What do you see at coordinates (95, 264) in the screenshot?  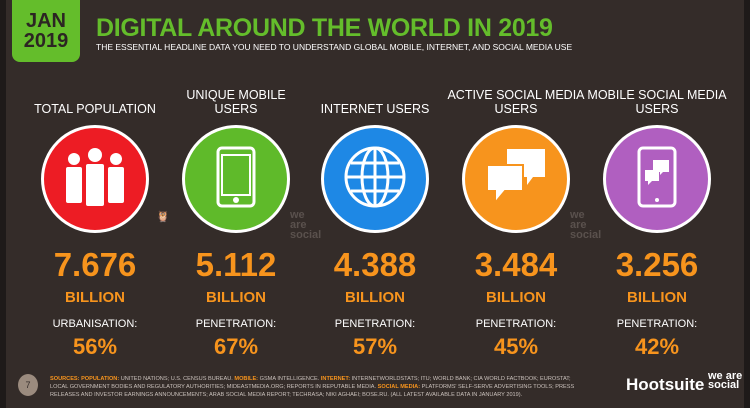 I see `stat-value: 7.676` at bounding box center [95, 264].